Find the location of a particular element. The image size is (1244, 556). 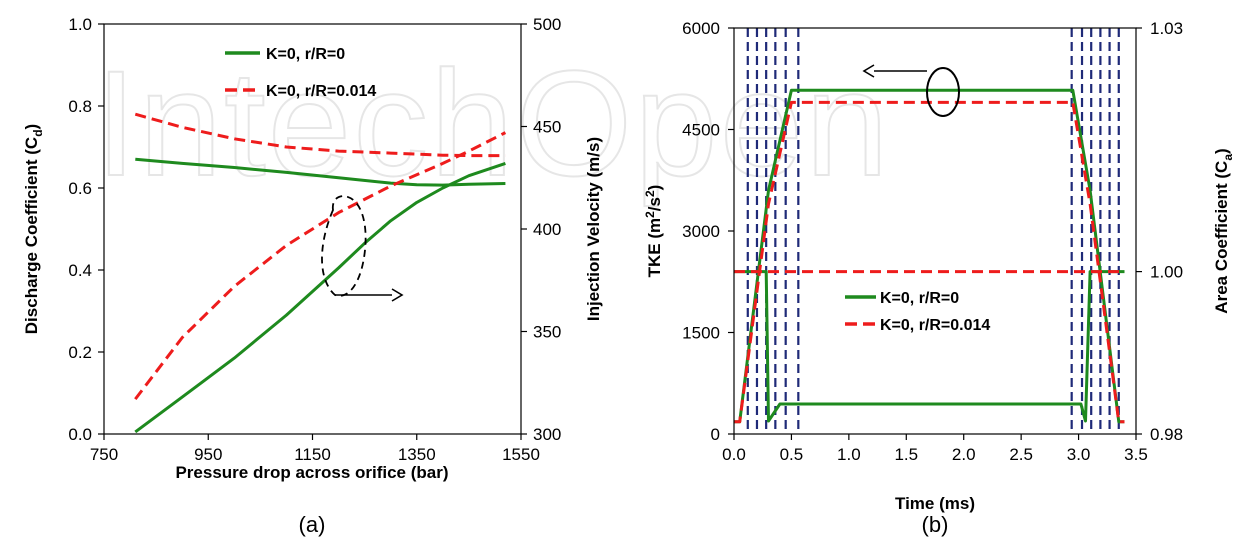

chart-a-xtick-label-2: 1150 is located at coordinates (312, 454).